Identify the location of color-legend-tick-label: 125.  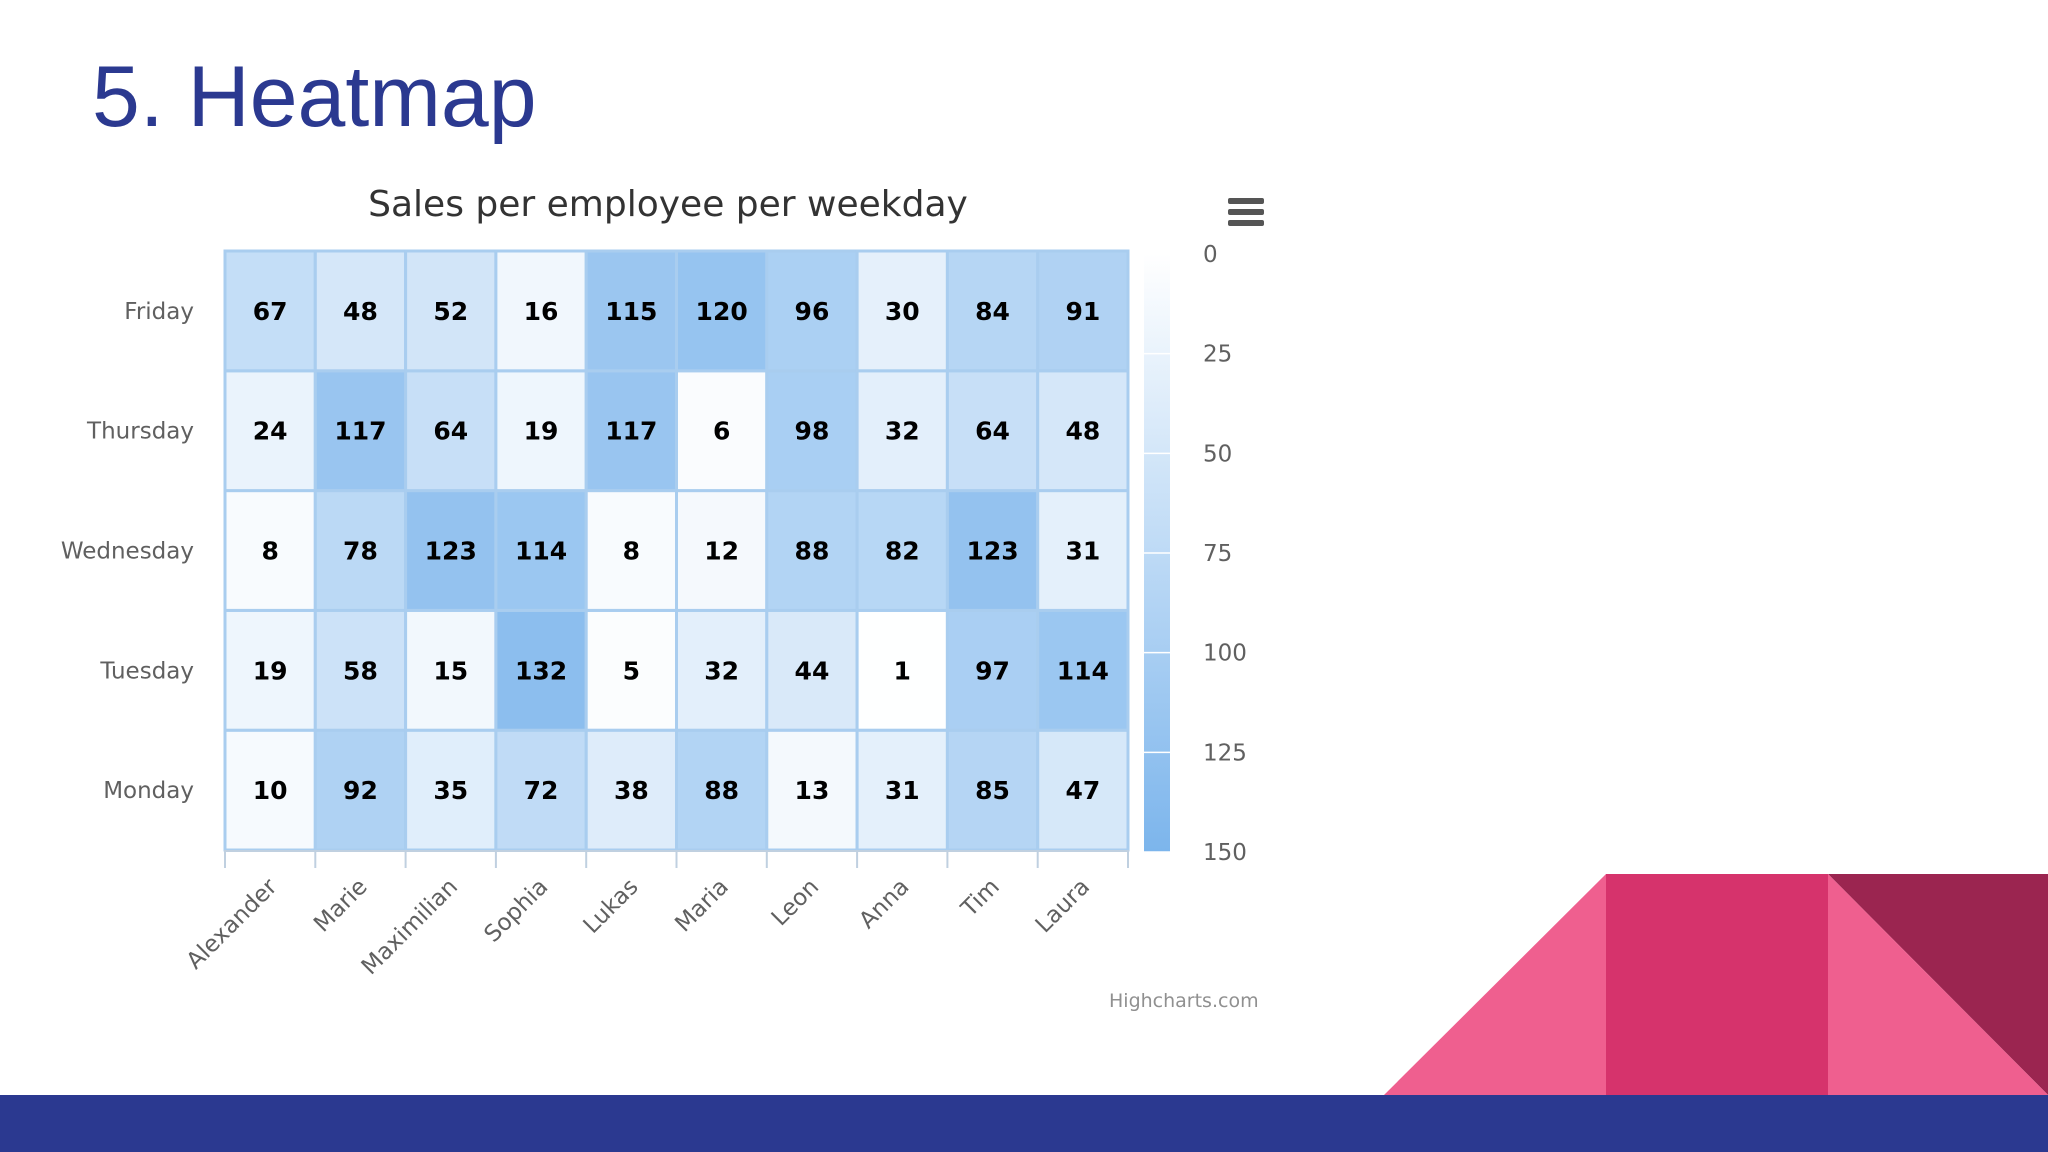
(1225, 753).